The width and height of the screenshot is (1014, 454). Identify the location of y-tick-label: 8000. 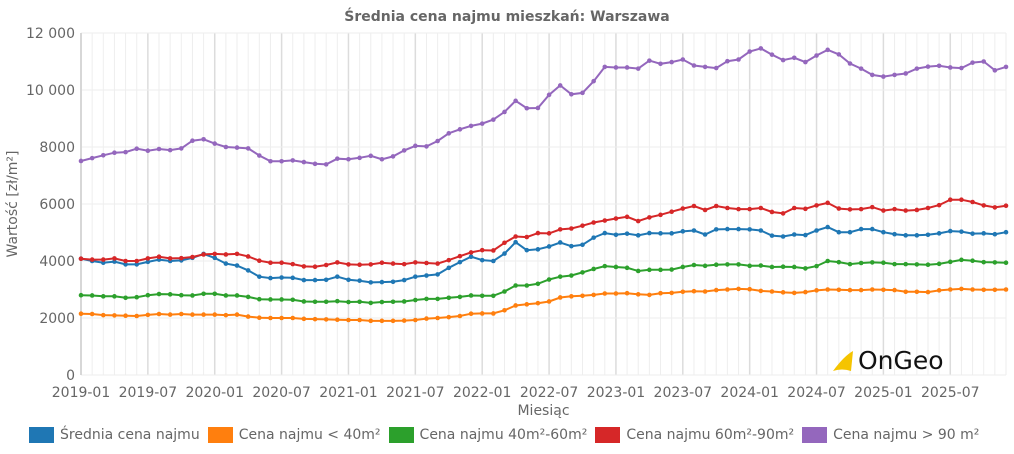
(57, 148).